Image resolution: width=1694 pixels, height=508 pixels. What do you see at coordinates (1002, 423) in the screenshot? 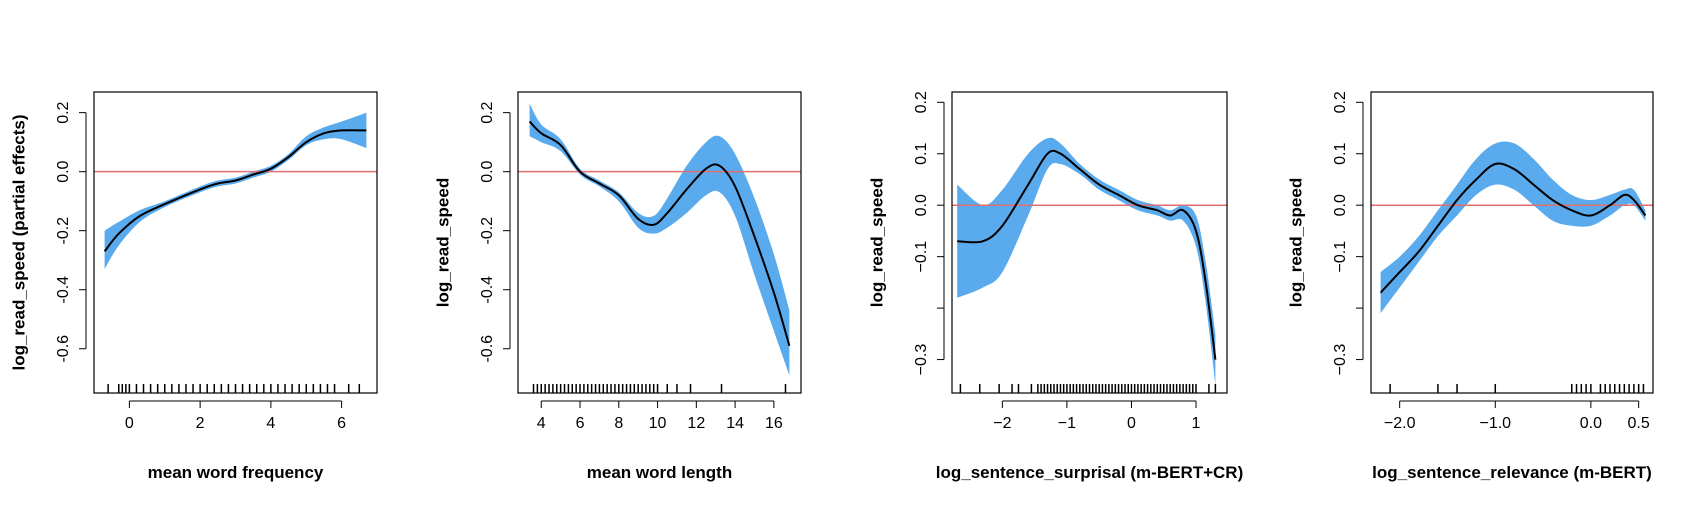
I see `x-tick-label: −2` at bounding box center [1002, 423].